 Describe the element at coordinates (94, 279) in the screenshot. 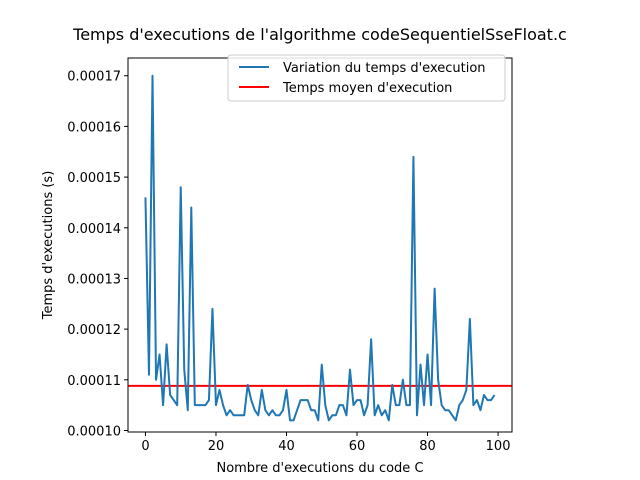

I see `y-tick-label: 0.00013` at that location.